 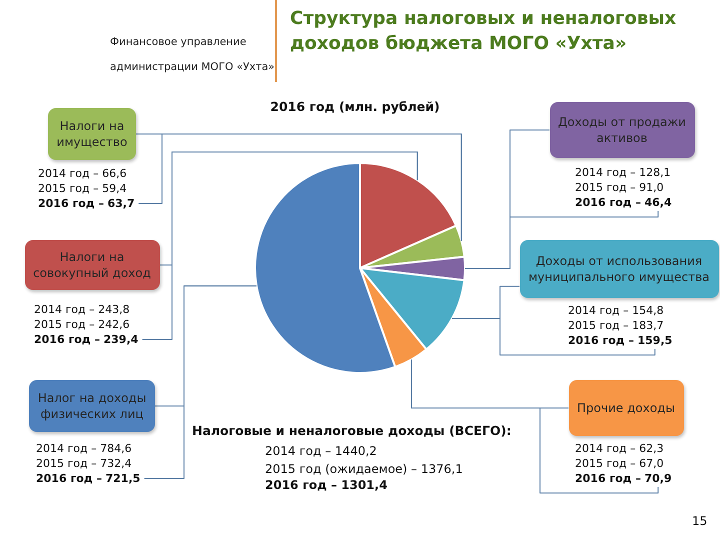 What do you see at coordinates (623, 180) in the screenshot?
I see `text: 2014 год – 128,1 2015 год – 91,0` at bounding box center [623, 180].